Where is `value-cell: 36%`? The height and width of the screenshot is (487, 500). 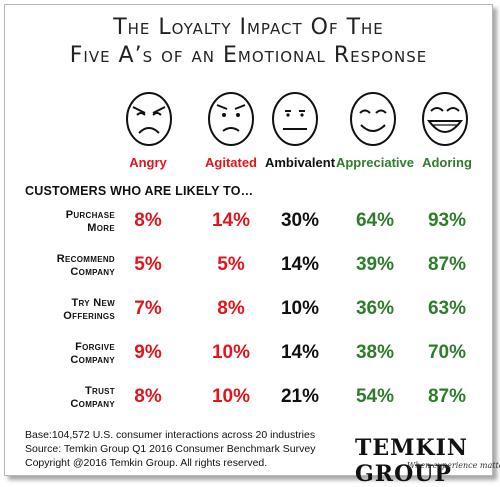
value-cell: 36% is located at coordinates (375, 308).